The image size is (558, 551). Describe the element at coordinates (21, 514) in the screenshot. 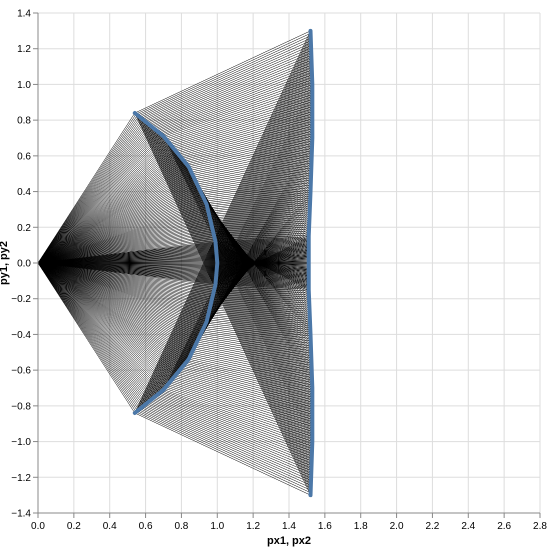

I see `y-tick-label: −1.4` at that location.